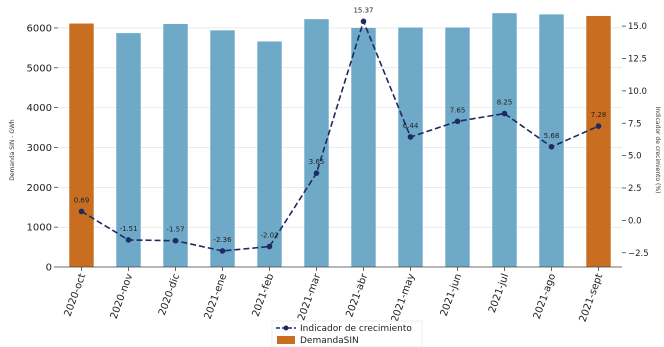  Describe the element at coordinates (39, 188) in the screenshot. I see `left-tick-label: 2000` at that location.